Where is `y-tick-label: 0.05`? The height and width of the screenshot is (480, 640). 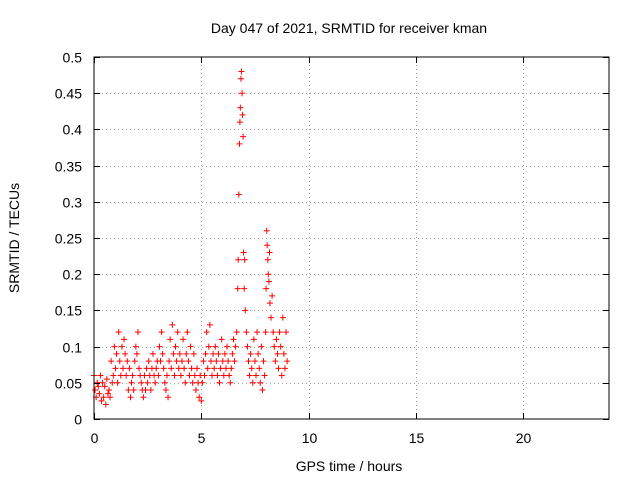
y-tick-label: 0.05 is located at coordinates (68, 384).